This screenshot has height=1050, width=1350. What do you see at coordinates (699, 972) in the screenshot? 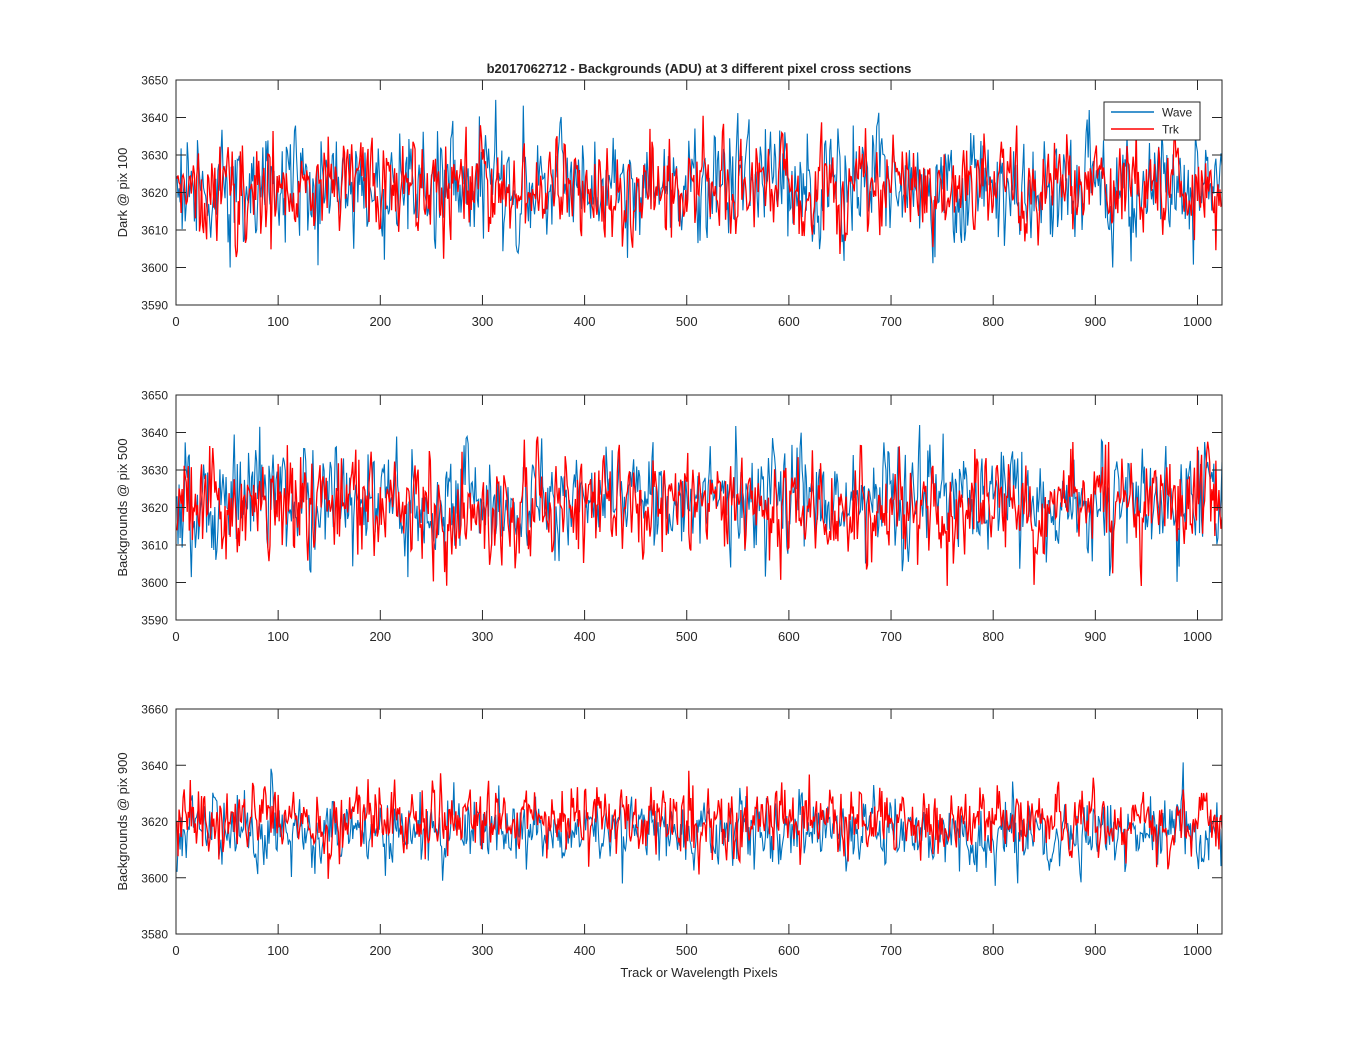
I see `x-axis-label: Track or Wavelength Pixels` at bounding box center [699, 972].